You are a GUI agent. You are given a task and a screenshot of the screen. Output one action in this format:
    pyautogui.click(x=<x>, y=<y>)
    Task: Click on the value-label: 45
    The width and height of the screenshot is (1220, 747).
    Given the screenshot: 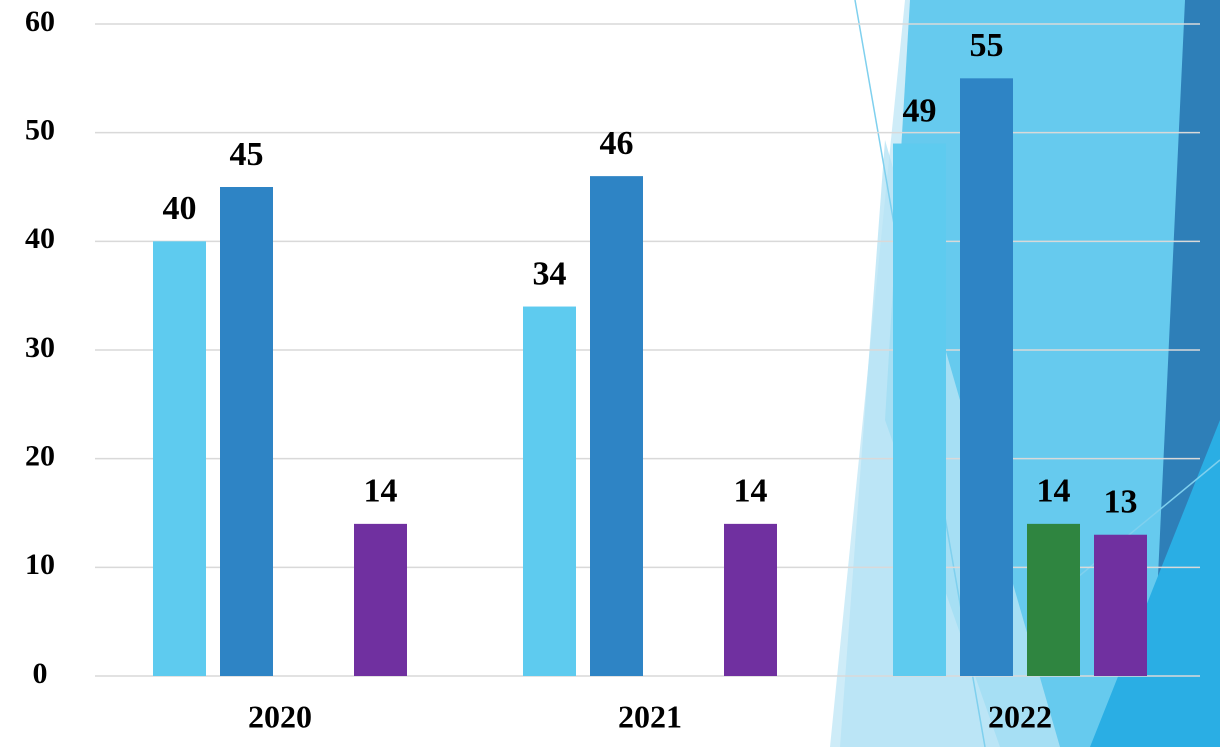 What is the action you would take?
    pyautogui.click(x=247, y=154)
    